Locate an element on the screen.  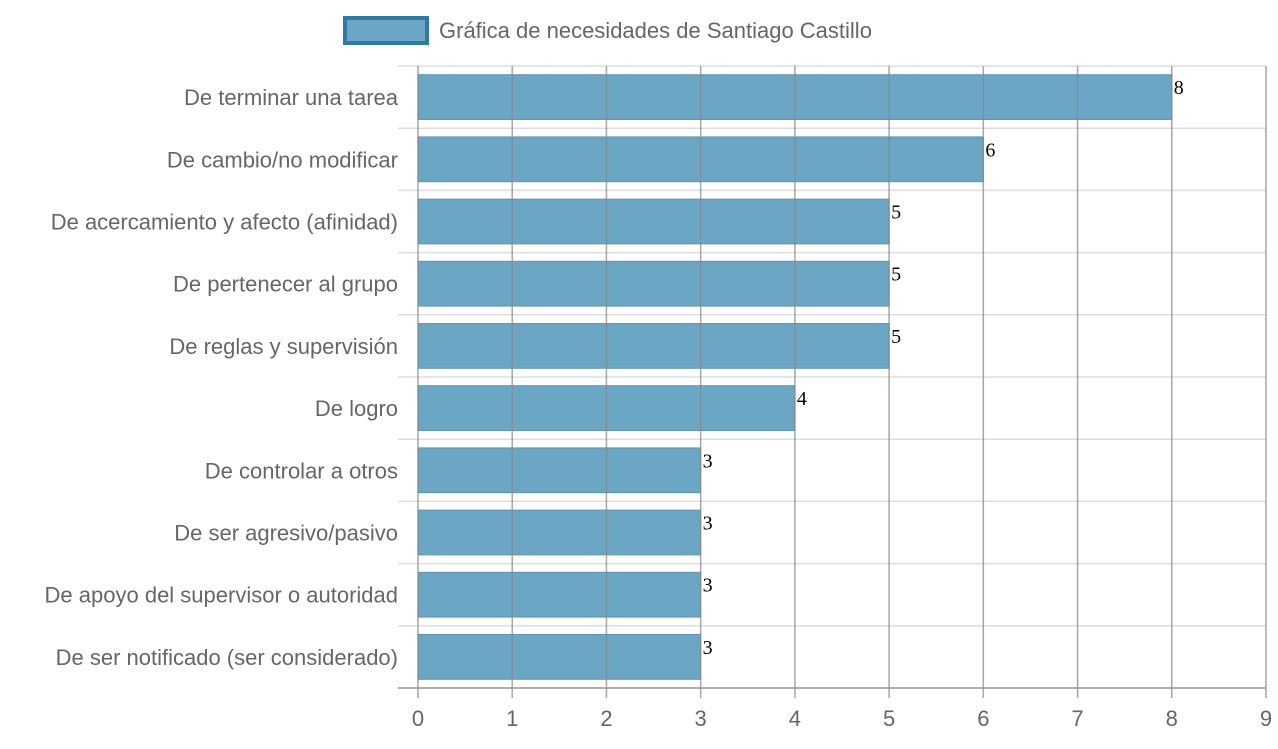
x-tick-label: 2 is located at coordinates (606, 718).